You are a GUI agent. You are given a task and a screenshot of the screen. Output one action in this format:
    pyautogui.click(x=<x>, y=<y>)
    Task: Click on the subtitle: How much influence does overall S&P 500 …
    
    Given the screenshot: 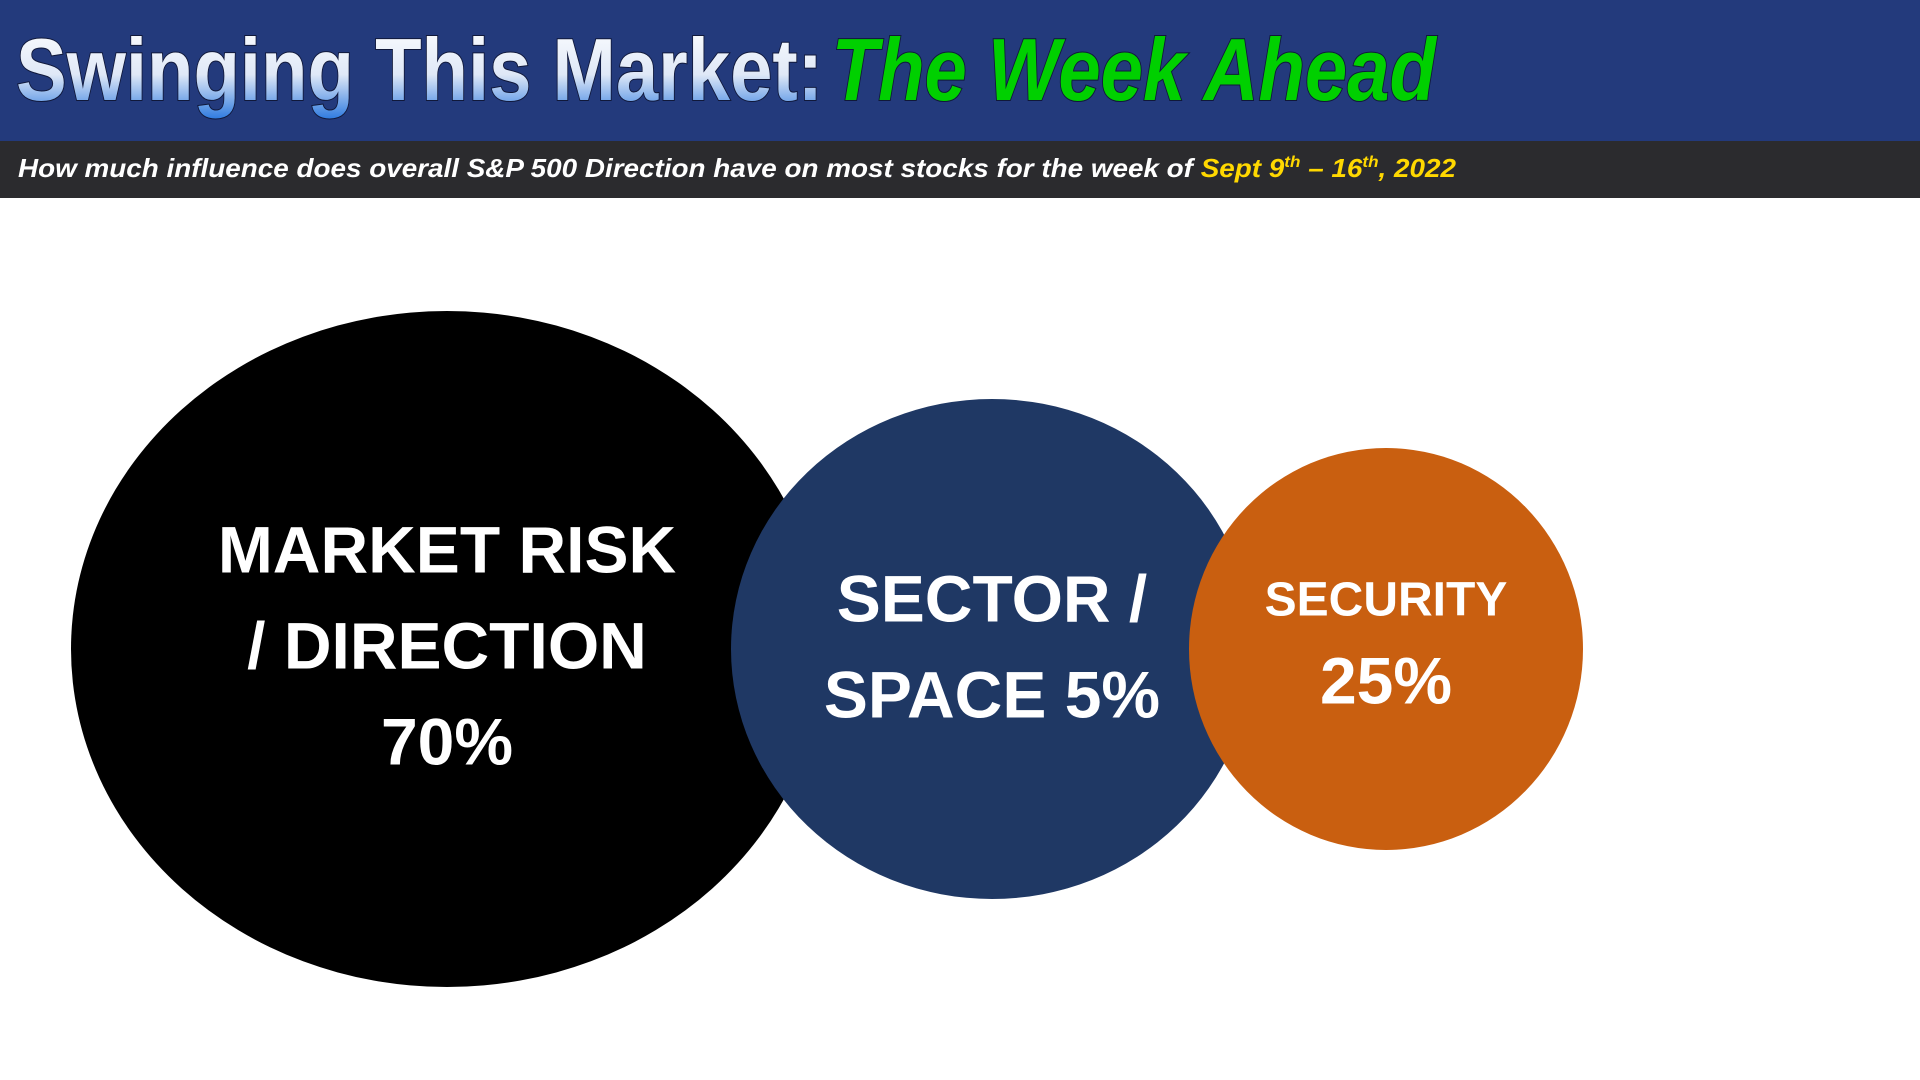 What is the action you would take?
    pyautogui.click(x=737, y=168)
    